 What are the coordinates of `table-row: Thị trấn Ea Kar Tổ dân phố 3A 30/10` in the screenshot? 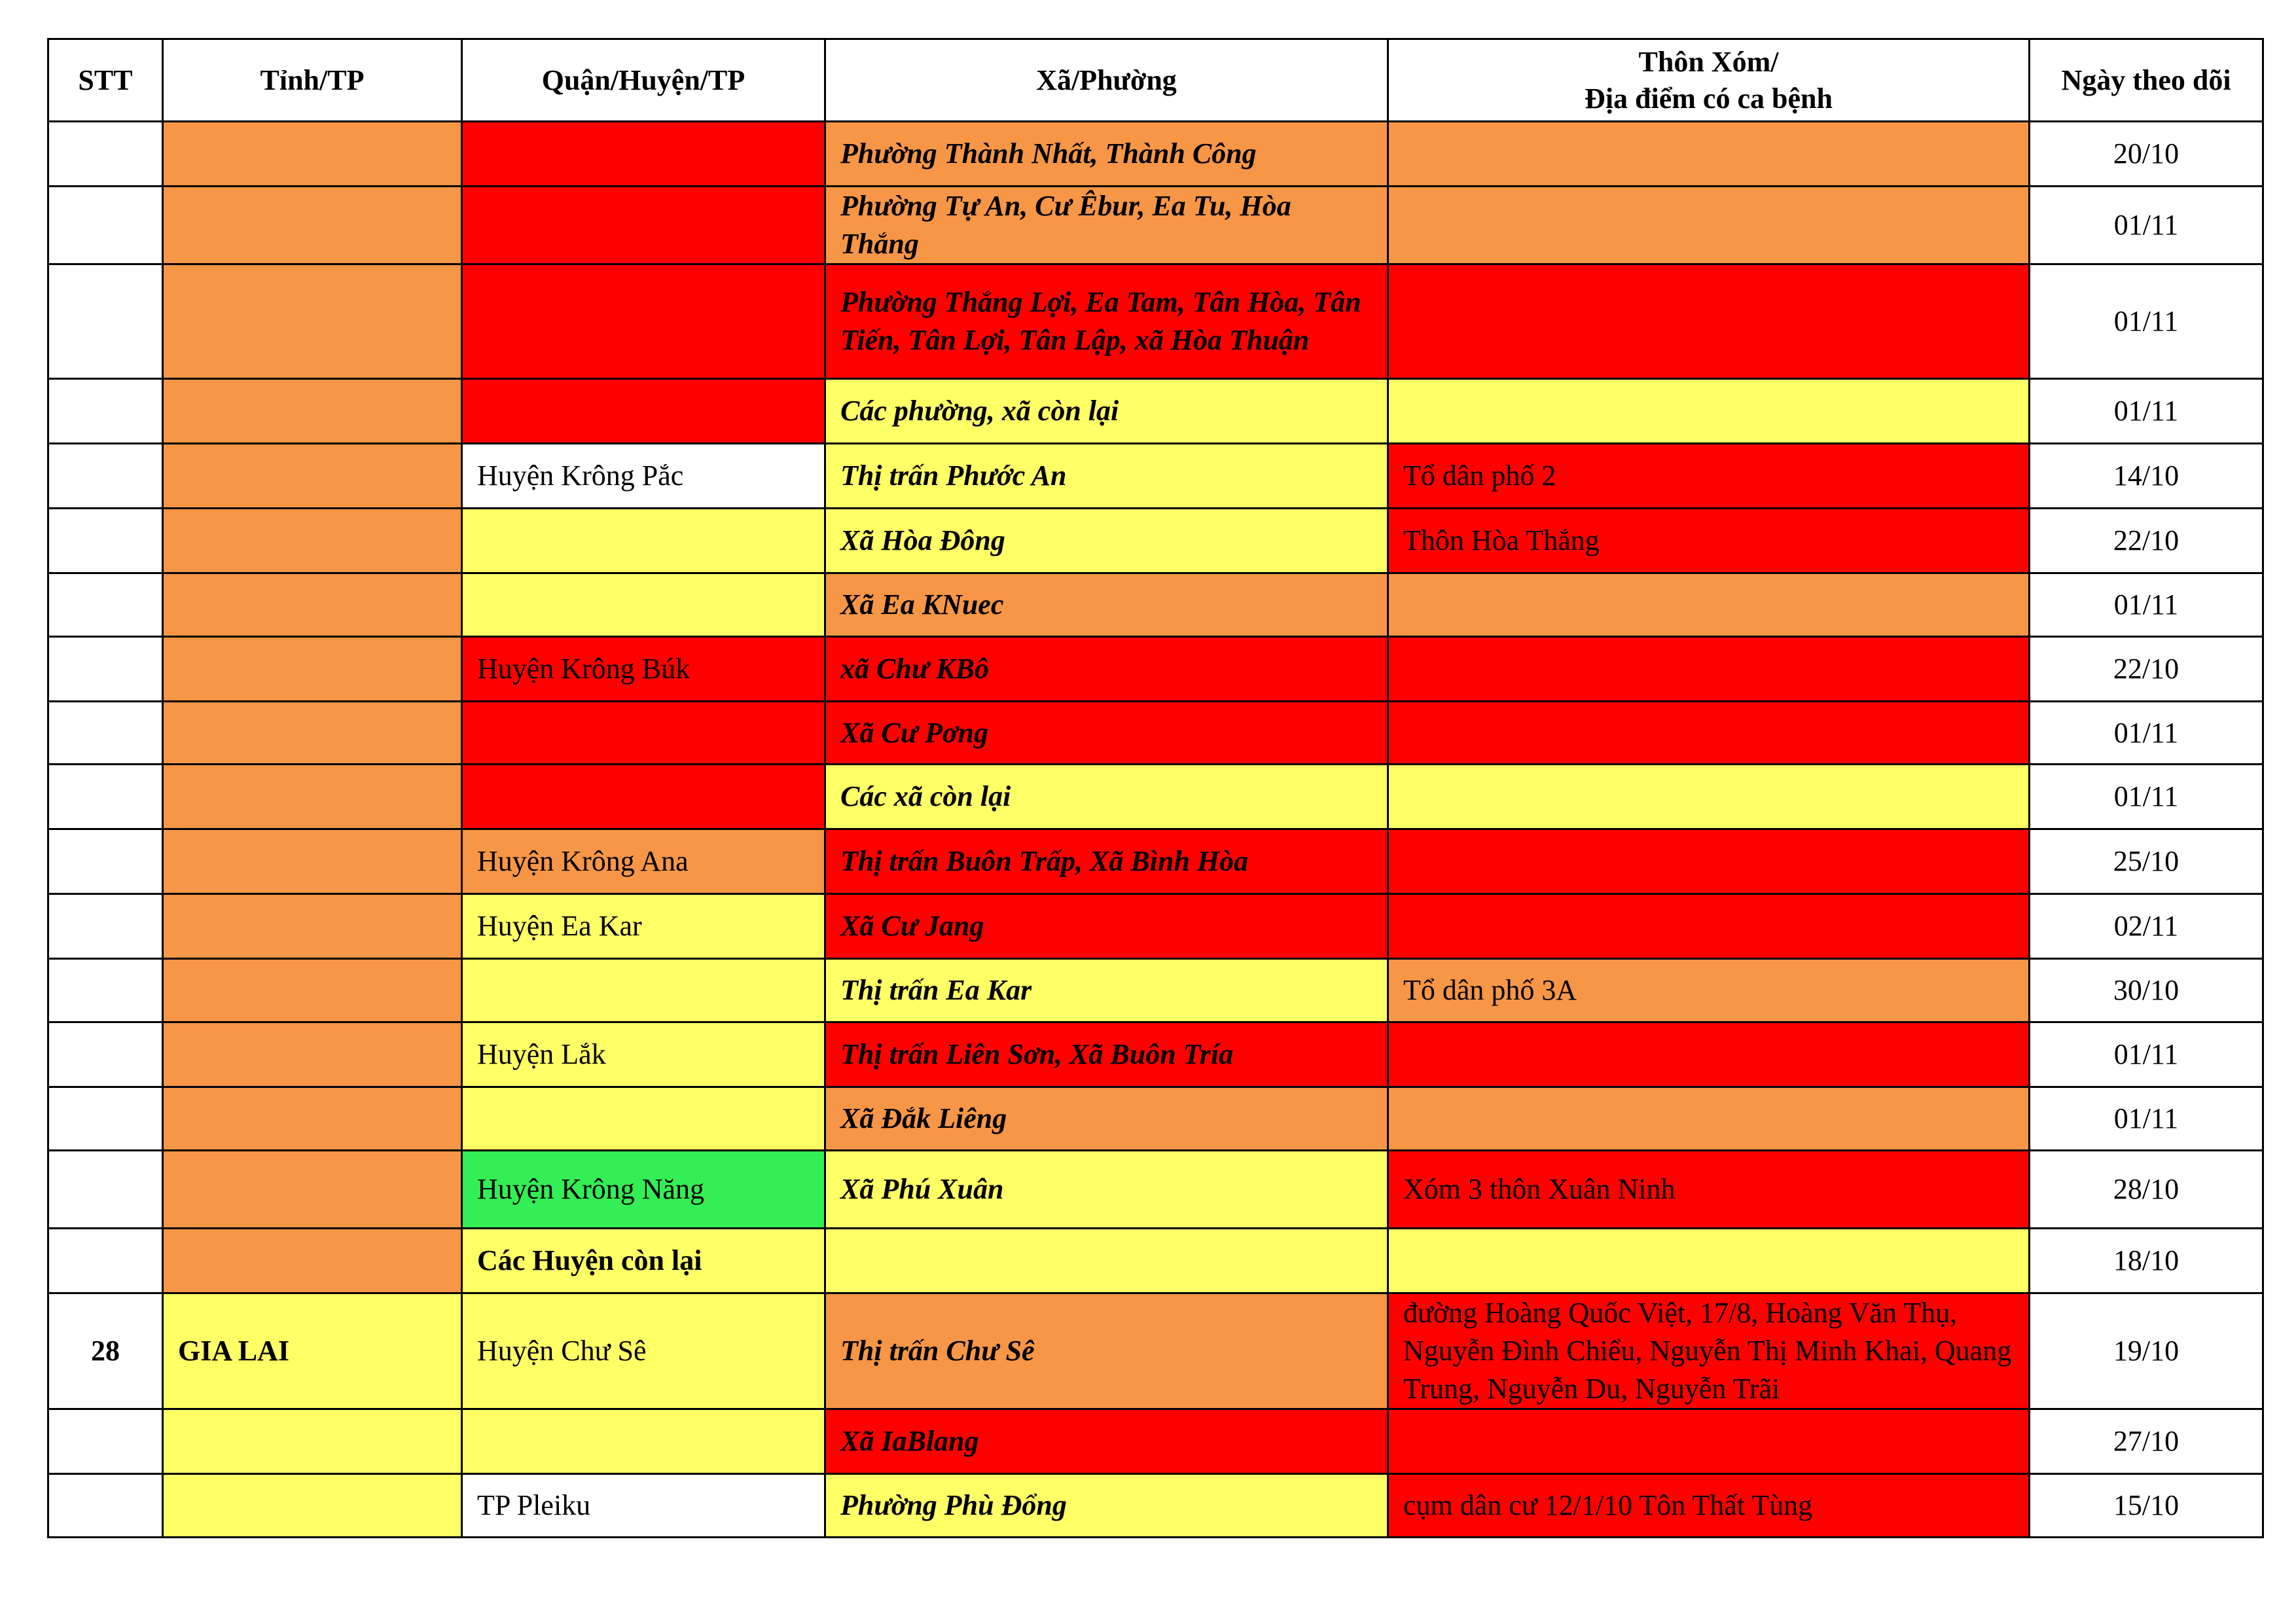 It's located at (1155, 990).